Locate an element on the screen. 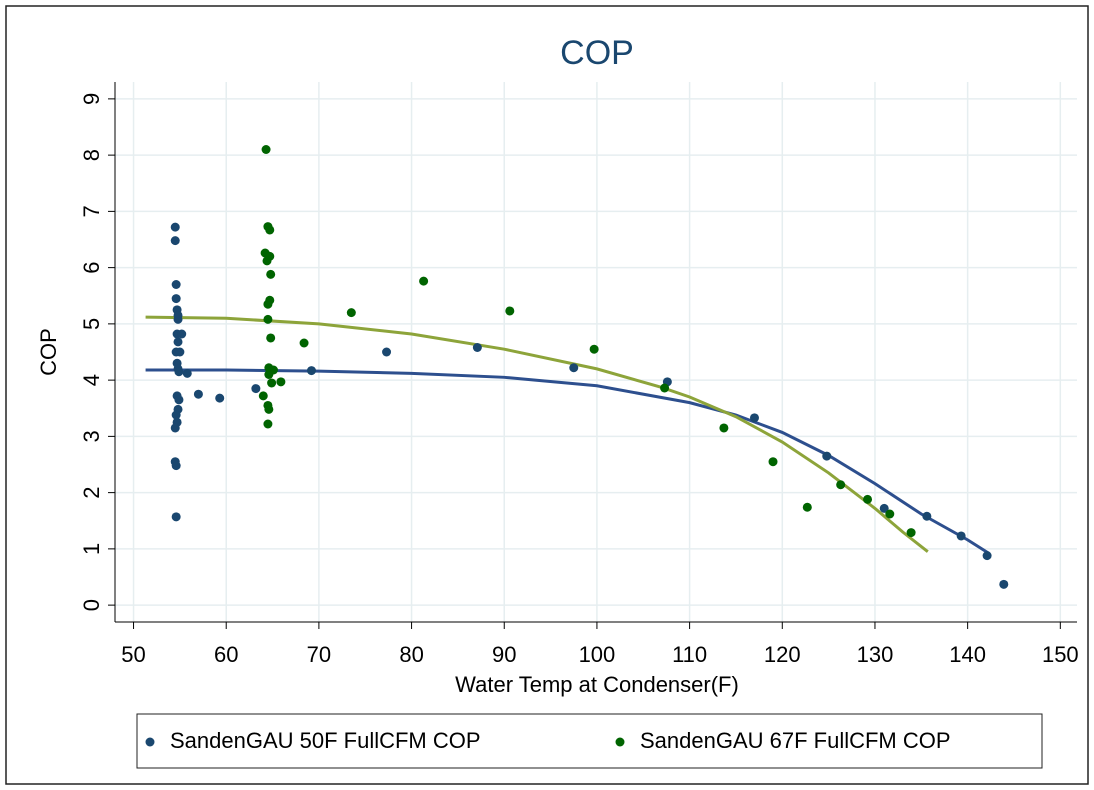 The width and height of the screenshot is (1094, 790). x-tick-label: 120 is located at coordinates (782, 654).